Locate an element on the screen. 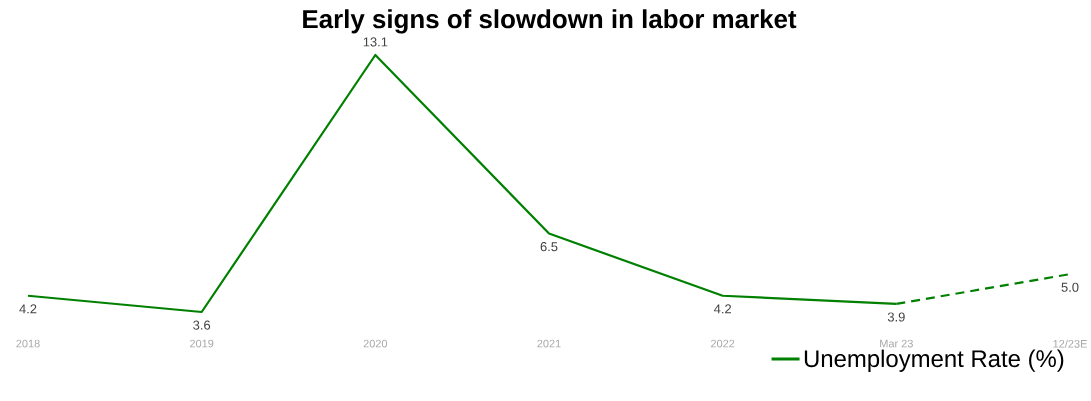 The image size is (1091, 401). legend-label: Unemployment Rate (%) is located at coordinates (934, 360).